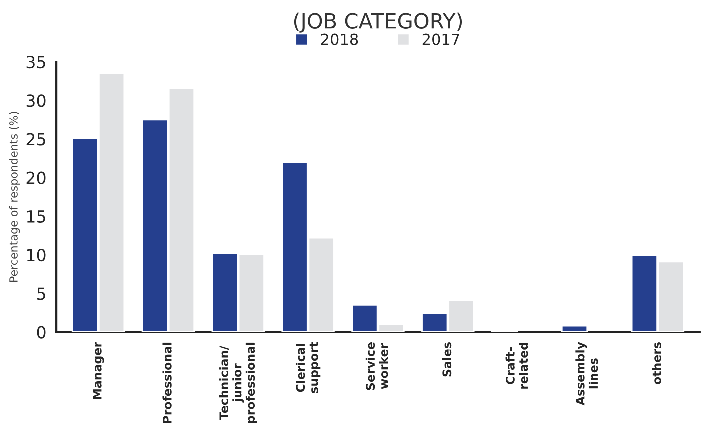 The height and width of the screenshot is (443, 707). Describe the element at coordinates (657, 363) in the screenshot. I see `x-tick-label: others` at that location.